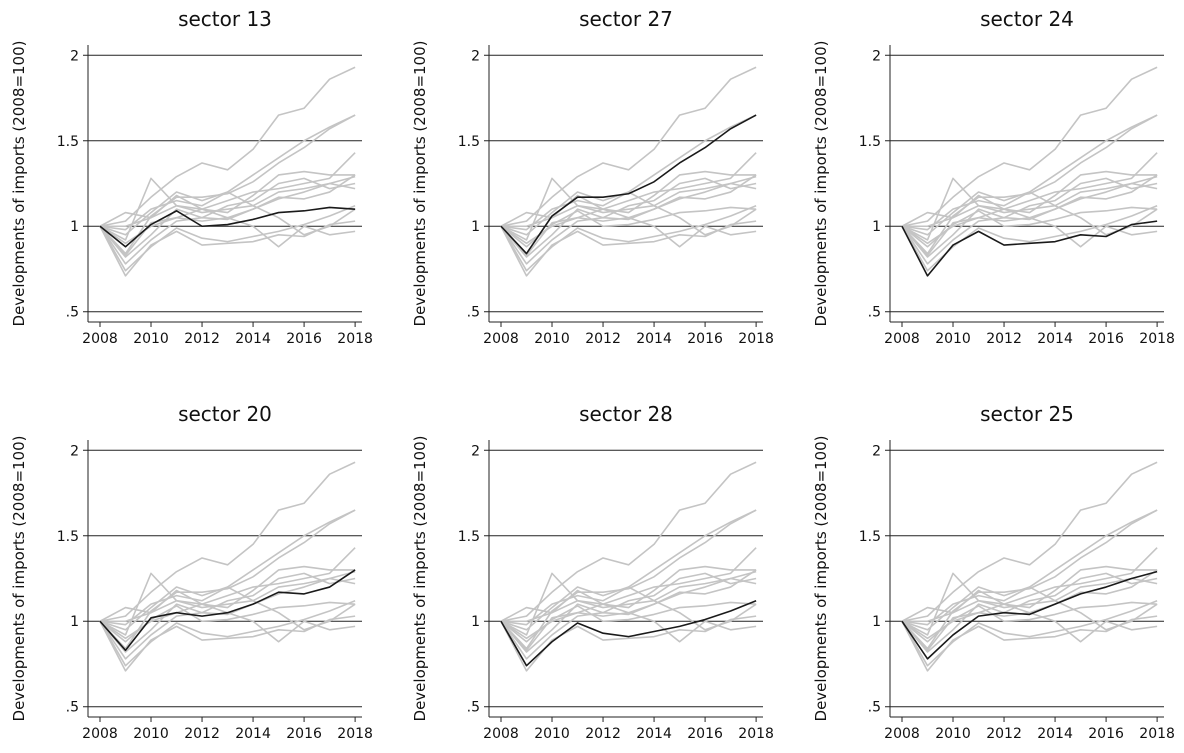  Describe the element at coordinates (225, 414) in the screenshot. I see `panel-title: sector 20` at that location.